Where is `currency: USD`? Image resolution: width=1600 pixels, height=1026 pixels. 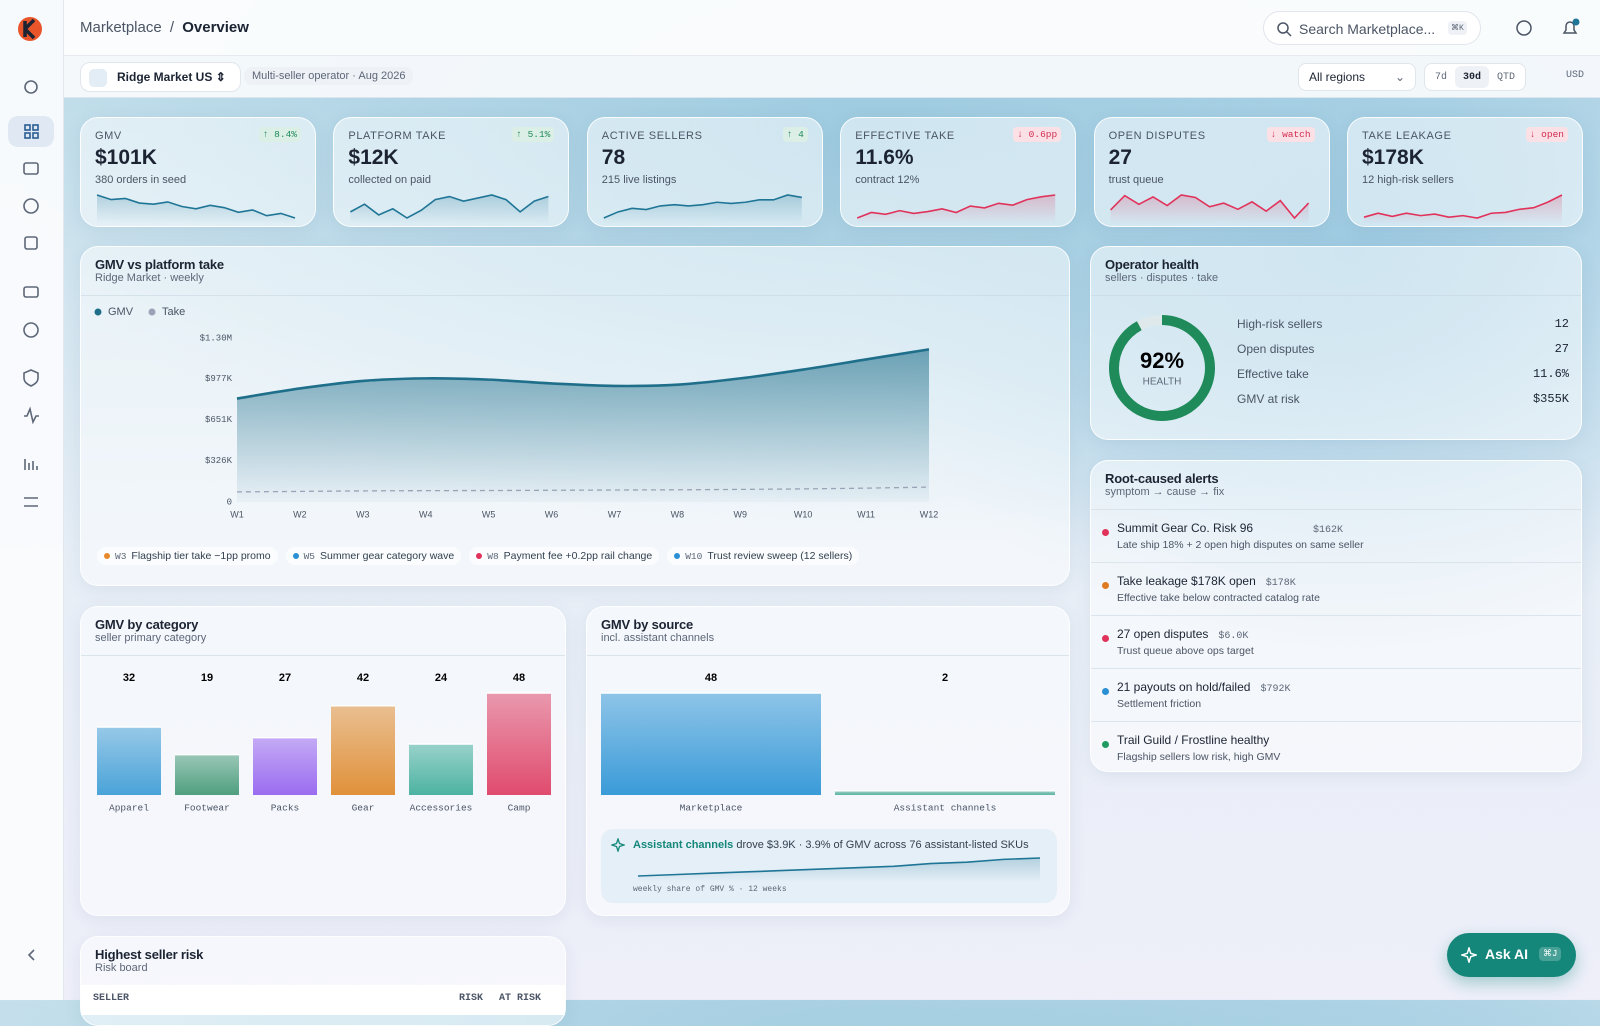
currency: USD is located at coordinates (1575, 75).